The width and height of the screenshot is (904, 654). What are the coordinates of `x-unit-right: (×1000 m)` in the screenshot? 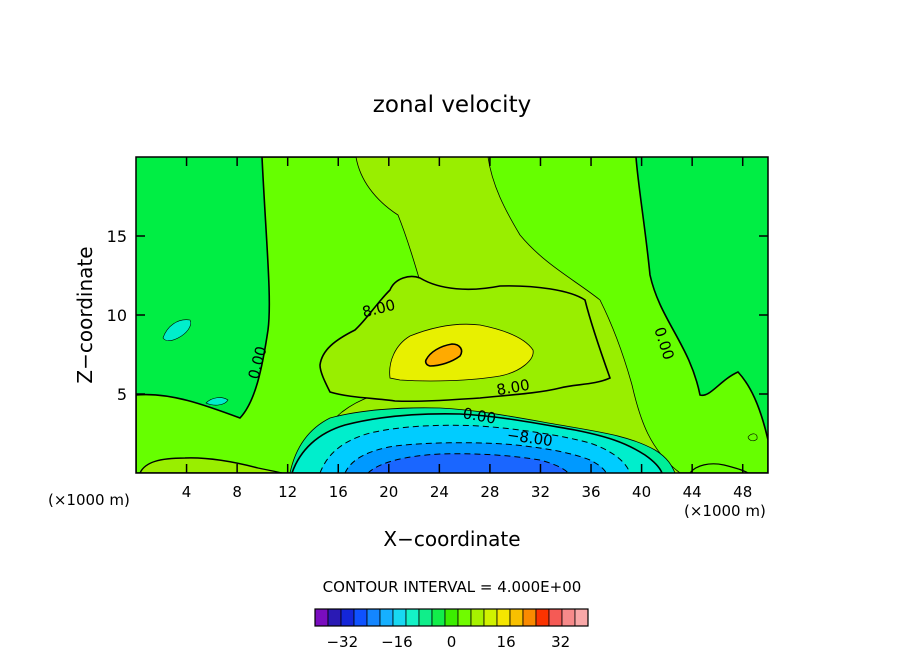 It's located at (725, 511).